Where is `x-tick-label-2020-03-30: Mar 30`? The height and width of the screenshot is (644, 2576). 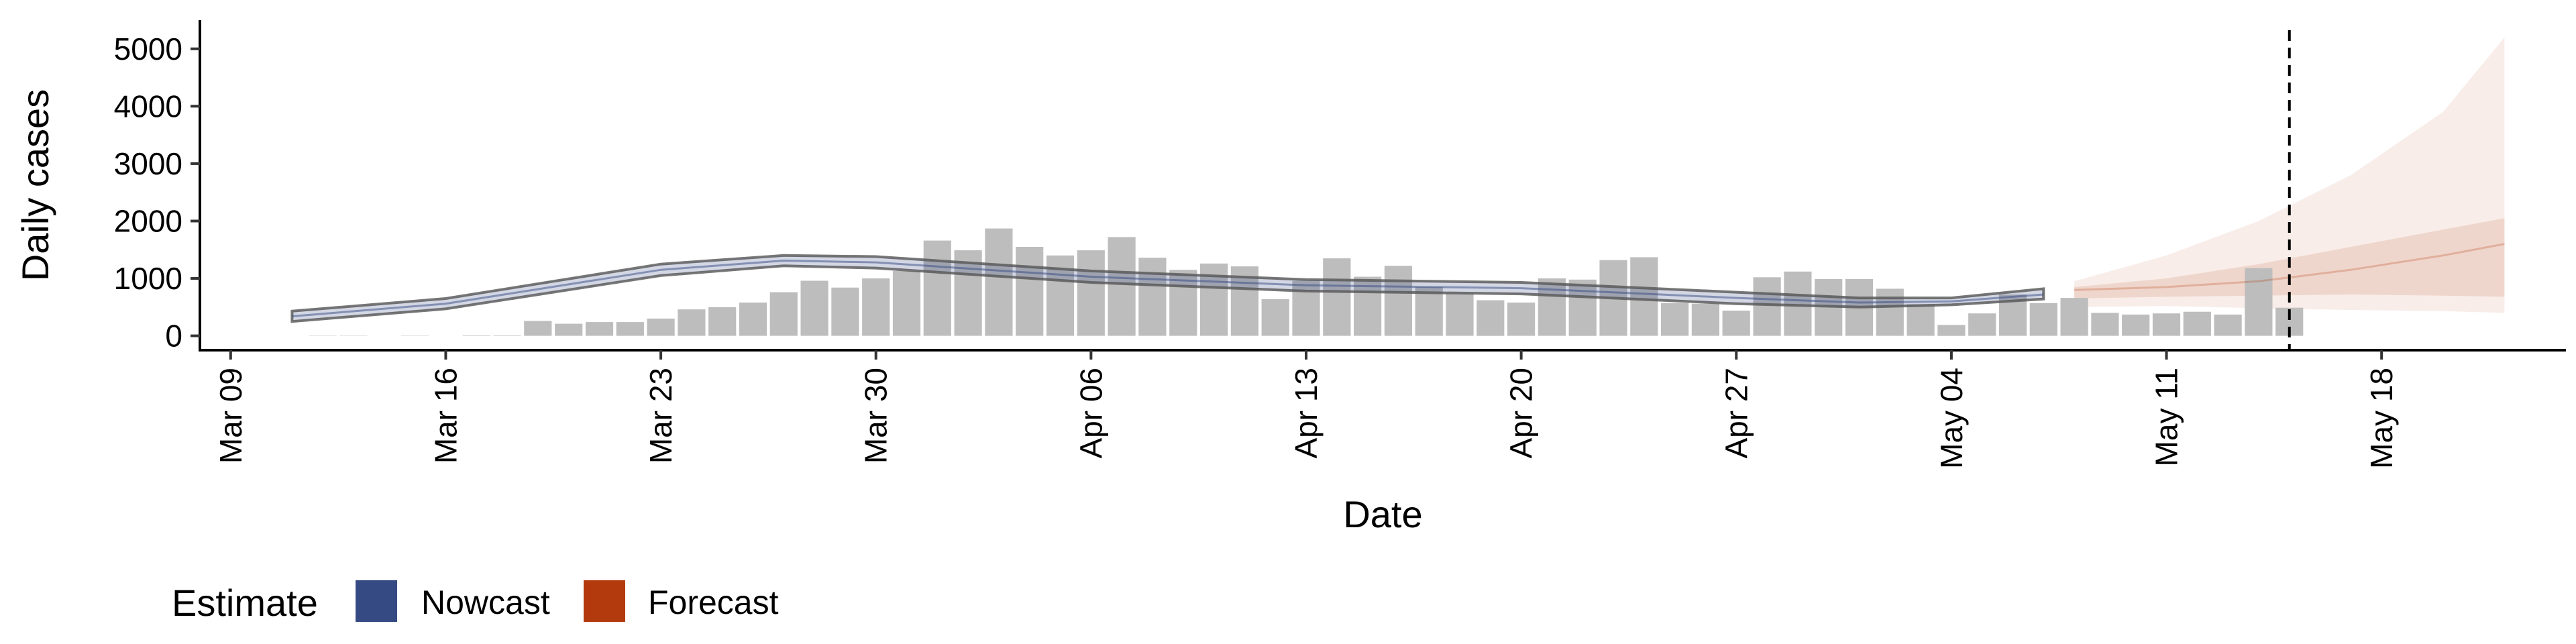
x-tick-label-2020-03-30: Mar 30 is located at coordinates (876, 416).